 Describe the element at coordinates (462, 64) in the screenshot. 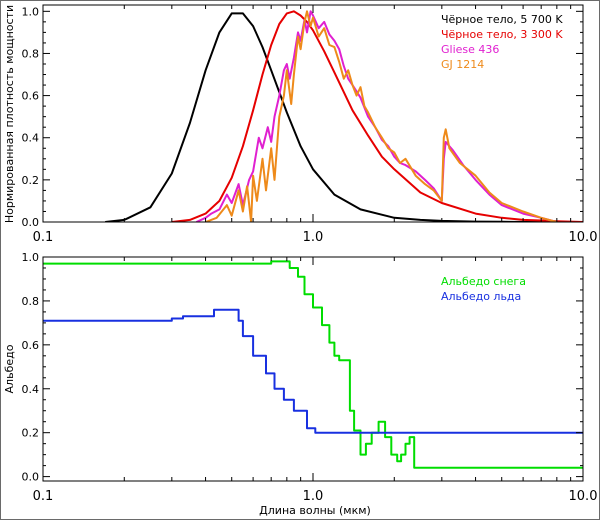

I see `legend-entry-4: GJ 1214` at that location.